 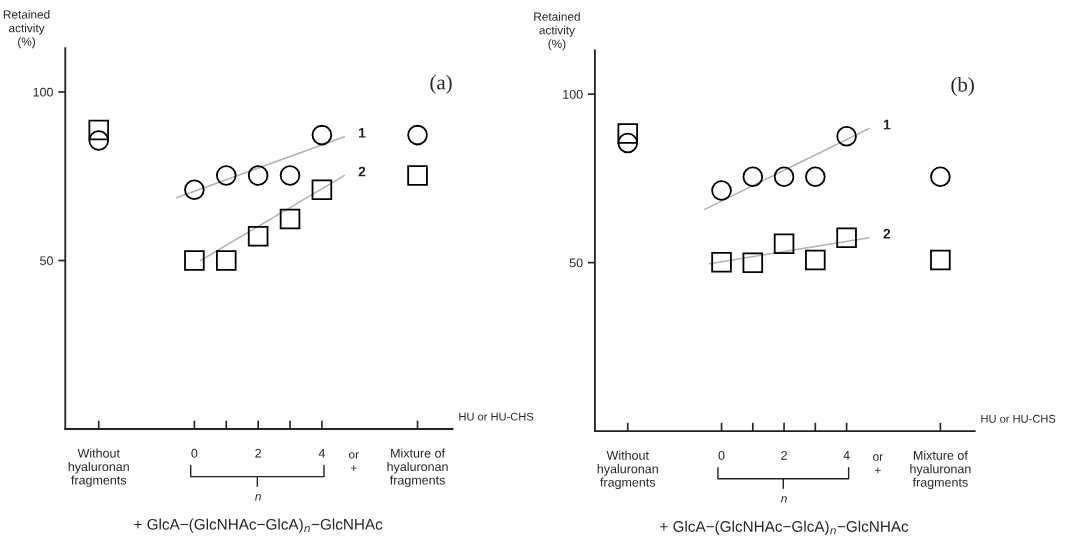 I want to click on text: (b), so click(x=962, y=86).